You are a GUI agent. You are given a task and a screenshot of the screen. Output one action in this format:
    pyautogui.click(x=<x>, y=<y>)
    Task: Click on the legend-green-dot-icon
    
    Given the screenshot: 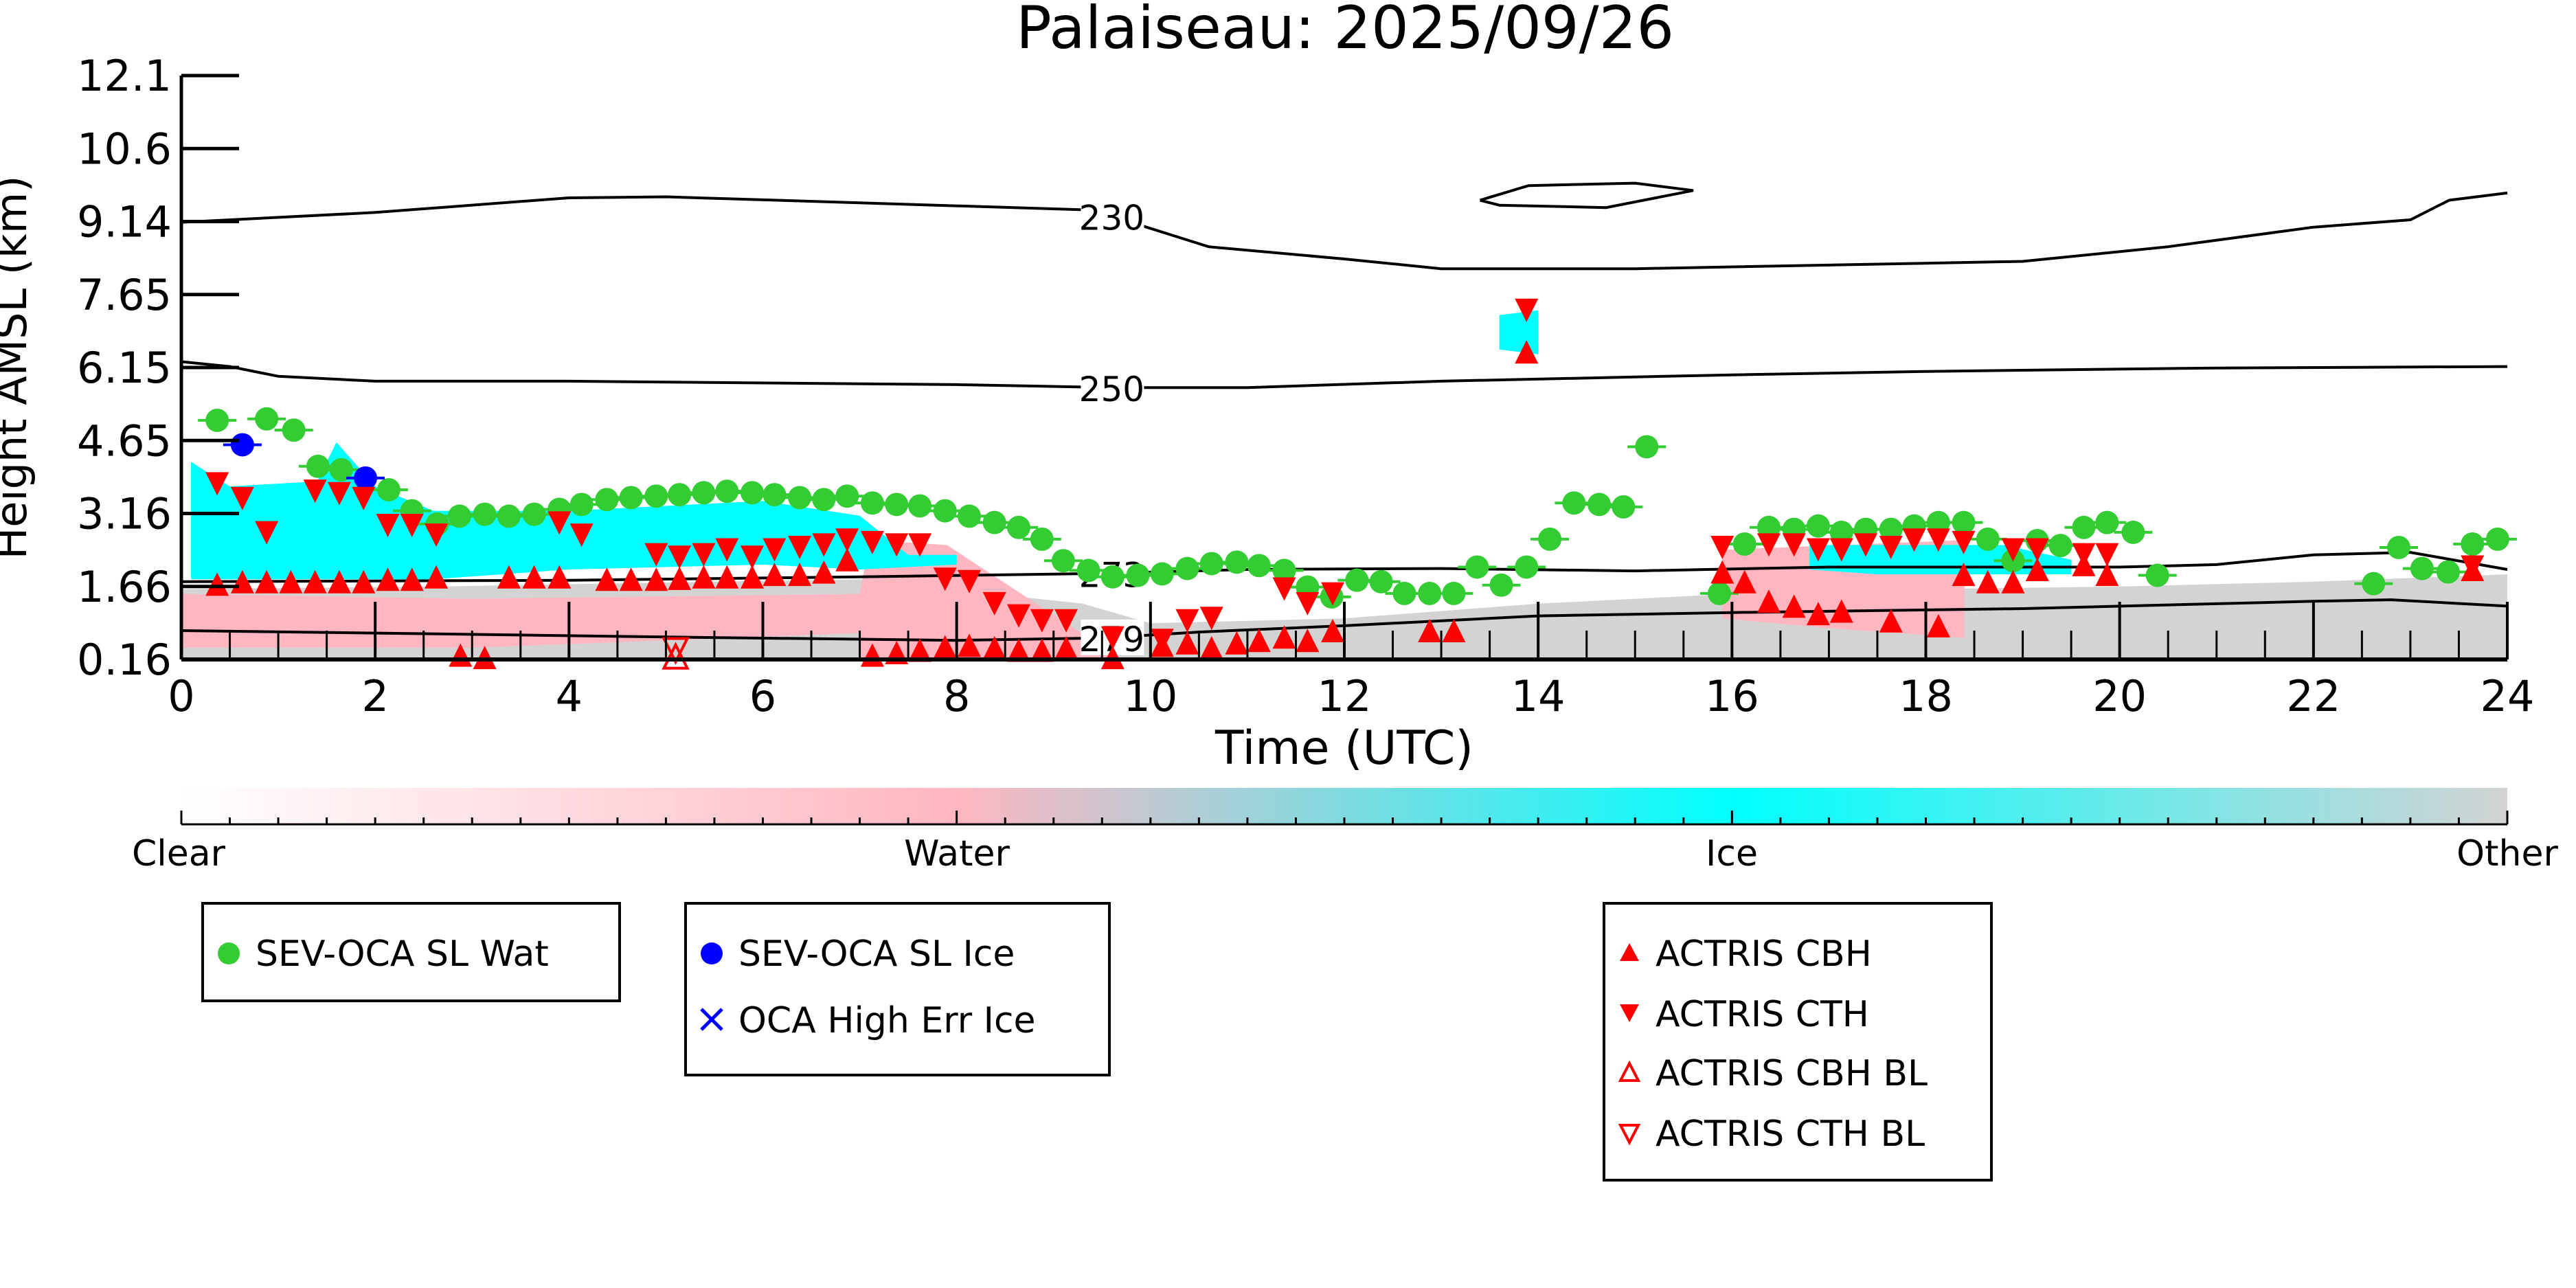 What is the action you would take?
    pyautogui.click(x=229, y=953)
    